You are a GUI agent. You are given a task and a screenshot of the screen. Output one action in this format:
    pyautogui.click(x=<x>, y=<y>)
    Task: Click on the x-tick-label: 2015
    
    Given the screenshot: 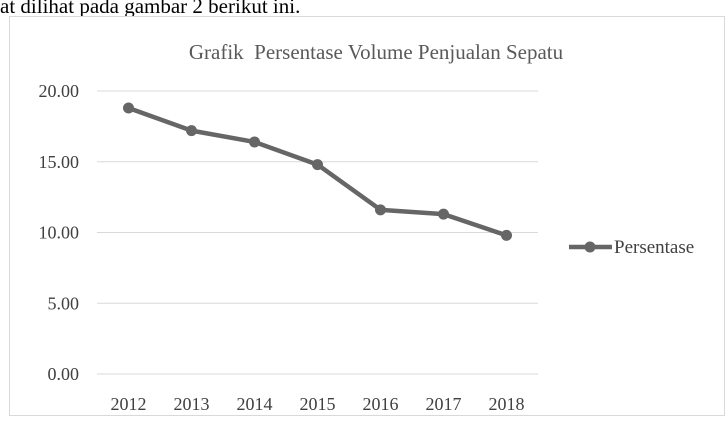 What is the action you would take?
    pyautogui.click(x=318, y=404)
    